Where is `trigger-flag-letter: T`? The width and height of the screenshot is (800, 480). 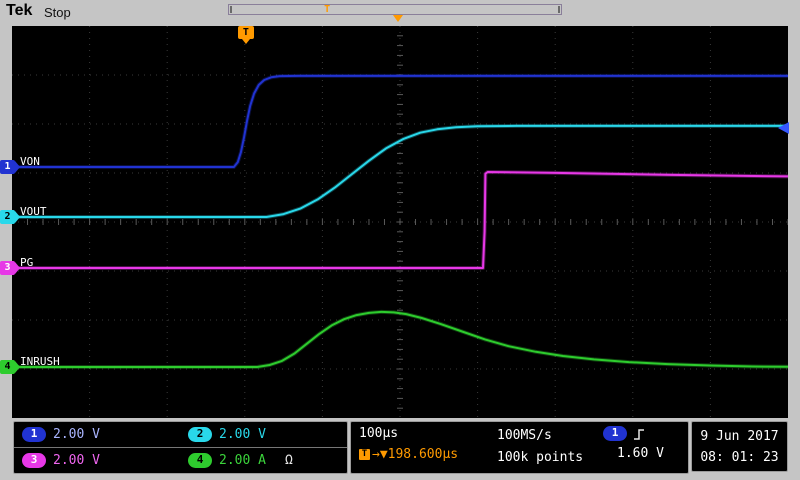
trigger-flag-letter: T is located at coordinates (245, 32).